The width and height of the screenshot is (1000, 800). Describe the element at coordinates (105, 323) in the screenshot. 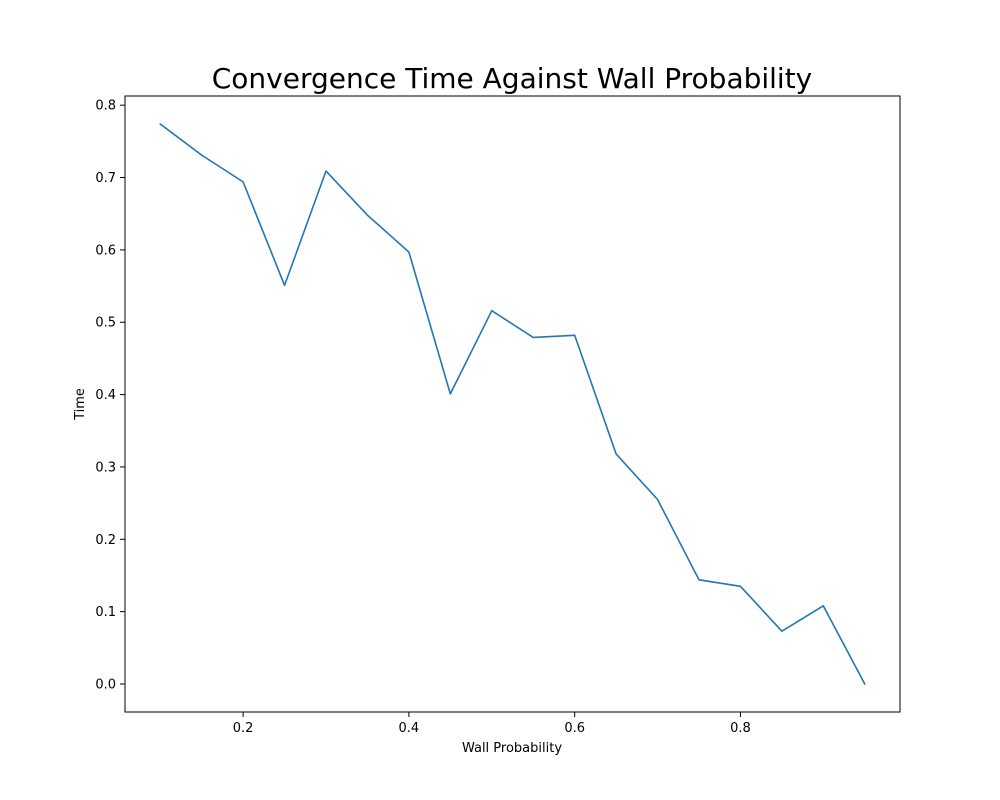

I see `y-tick-label: 0.5` at that location.